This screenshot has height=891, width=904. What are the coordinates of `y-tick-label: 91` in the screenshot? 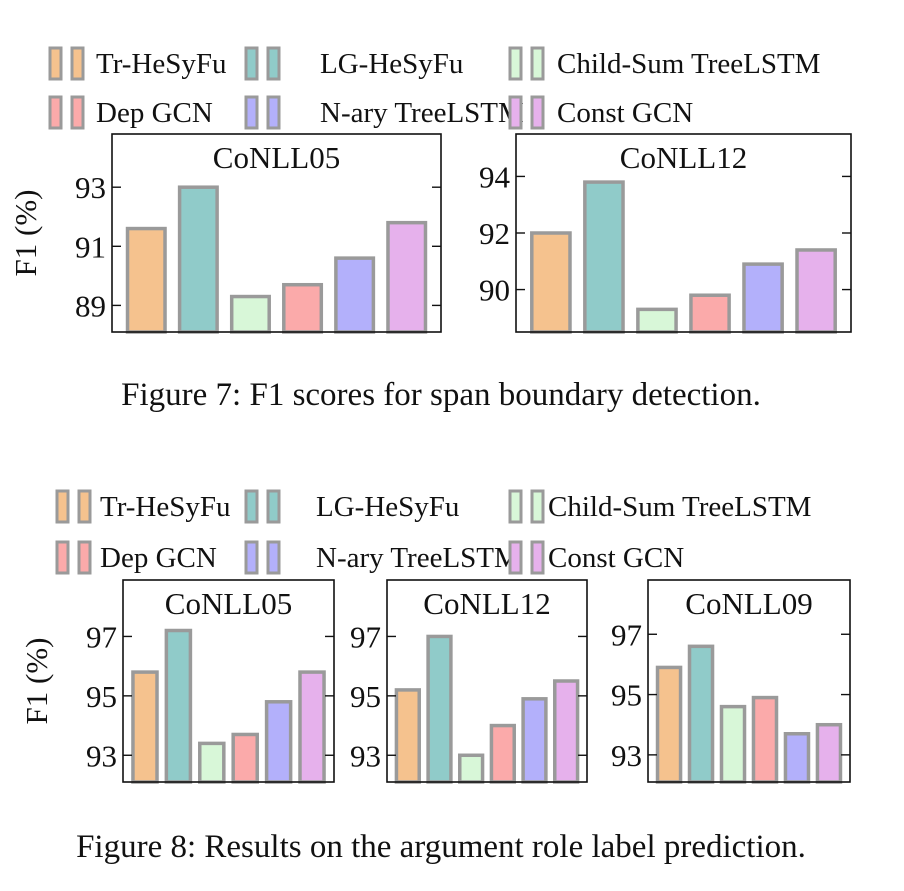 It's located at (90, 246).